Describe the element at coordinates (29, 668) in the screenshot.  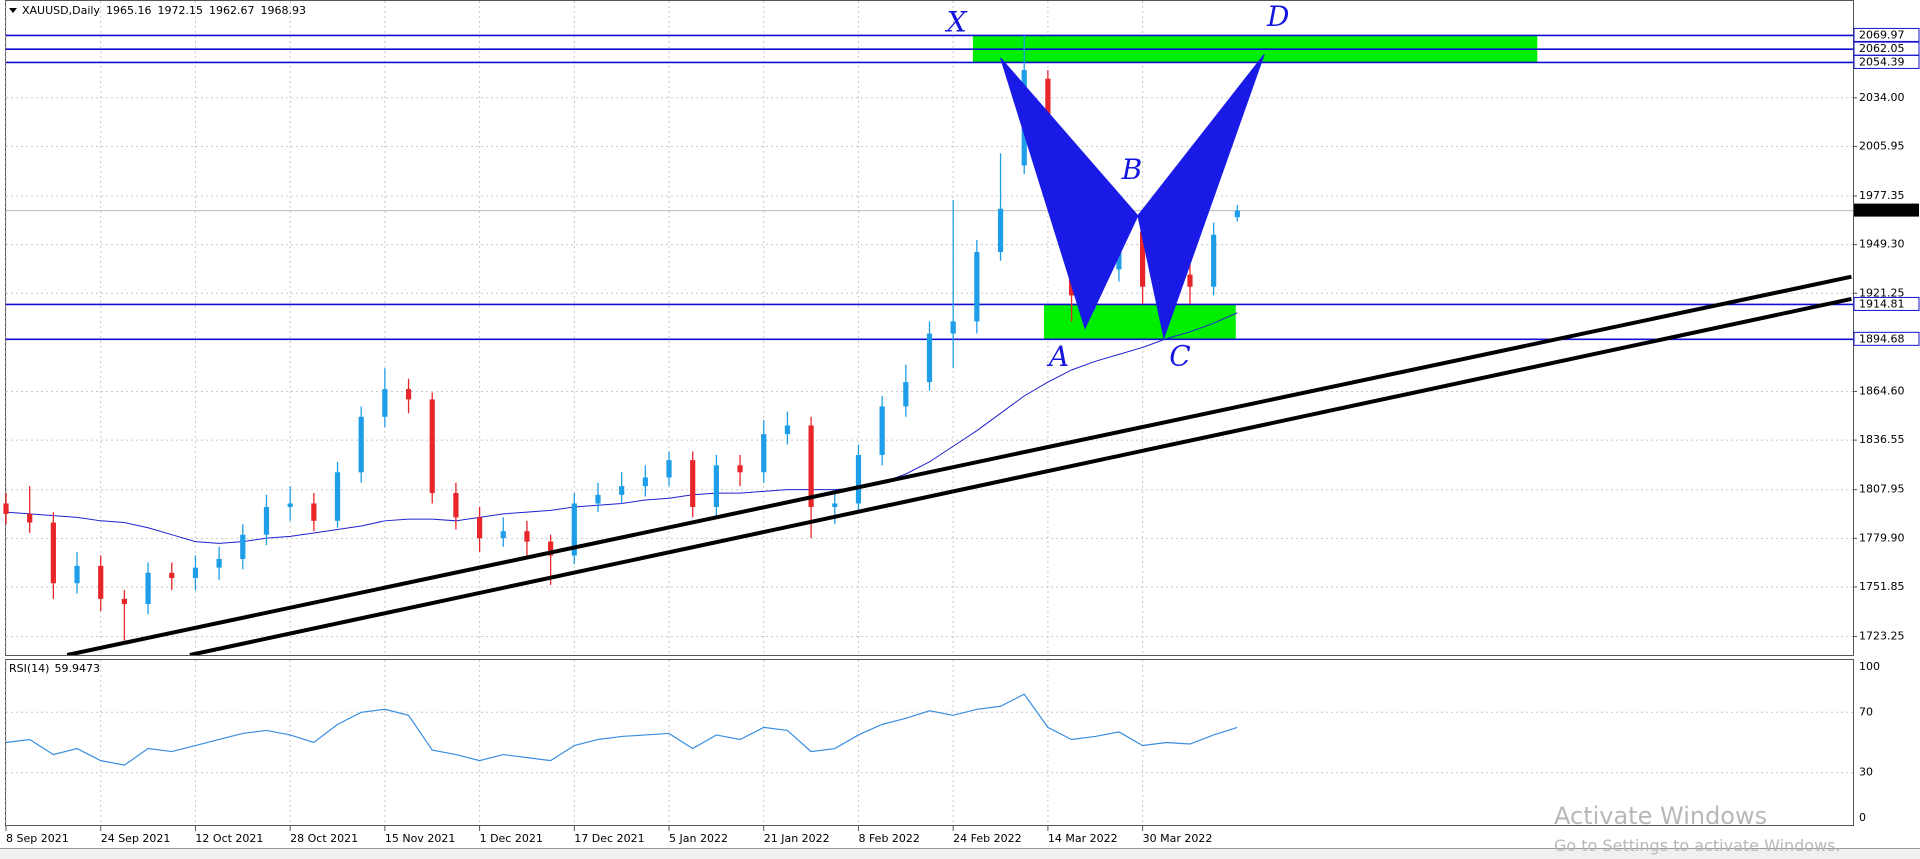
I see `rsi-title: RSI(14)` at that location.